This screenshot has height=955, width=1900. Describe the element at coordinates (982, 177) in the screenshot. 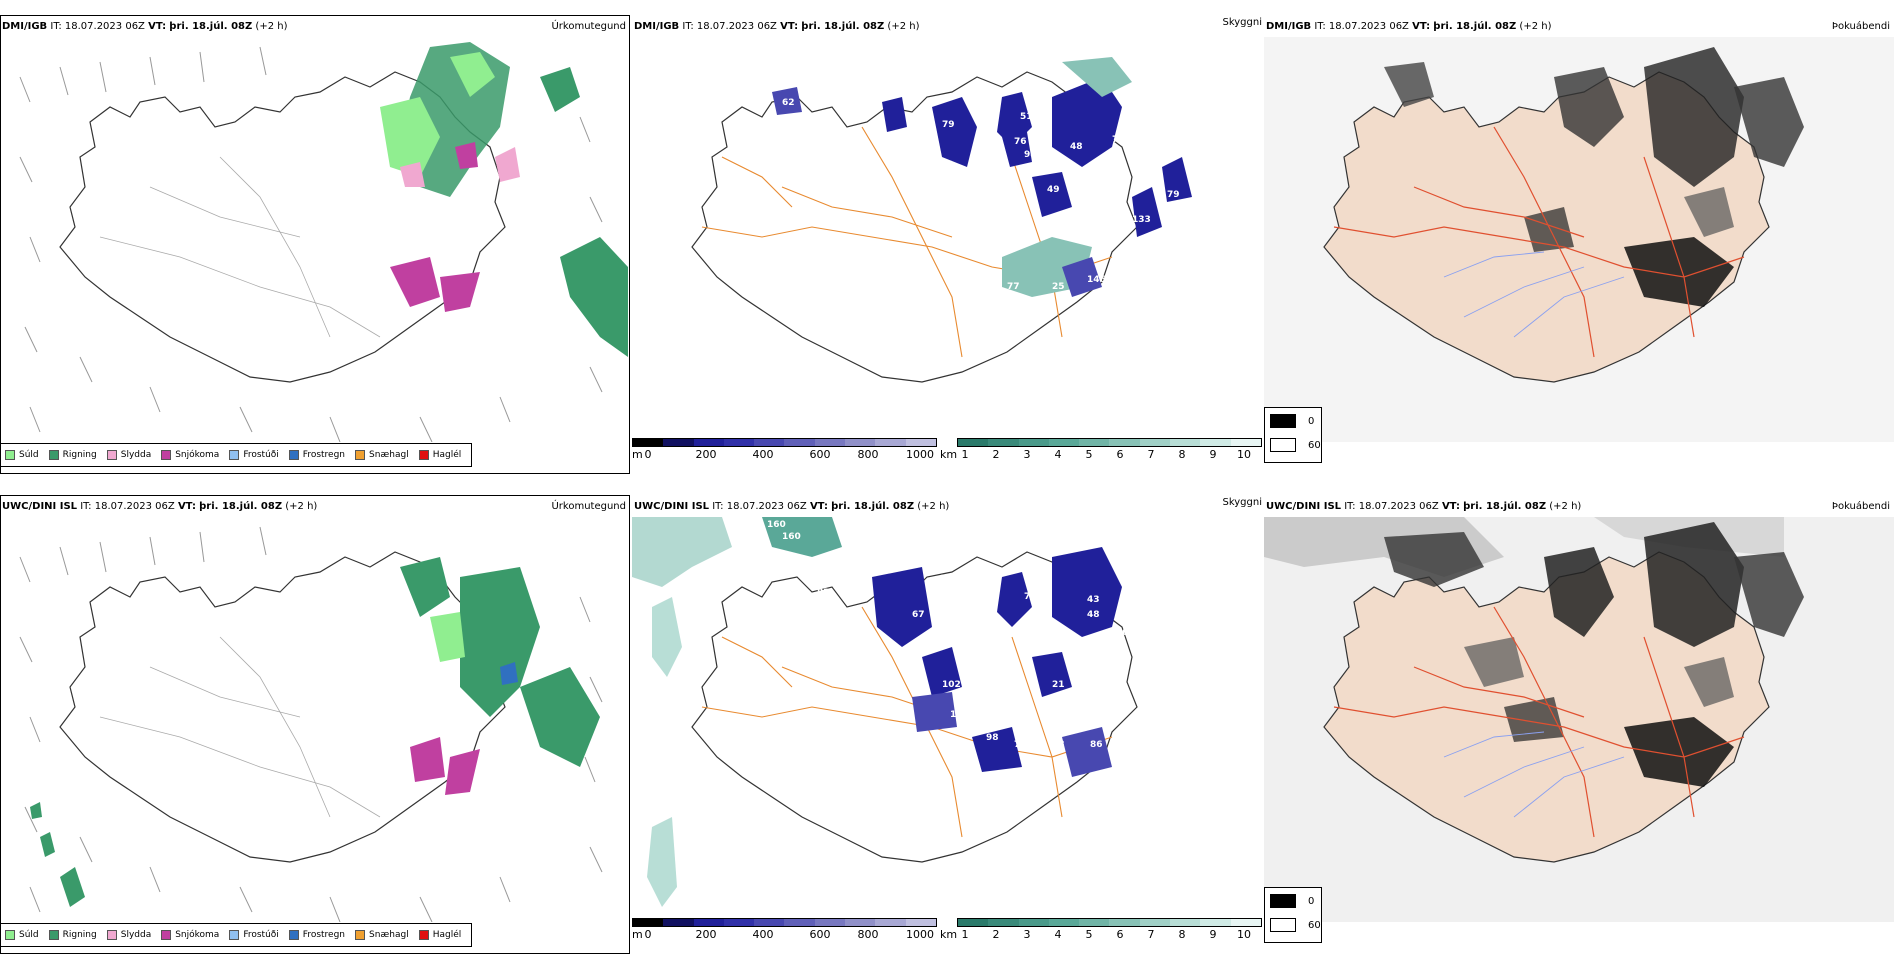

I see `low-visibility-areas` at that location.